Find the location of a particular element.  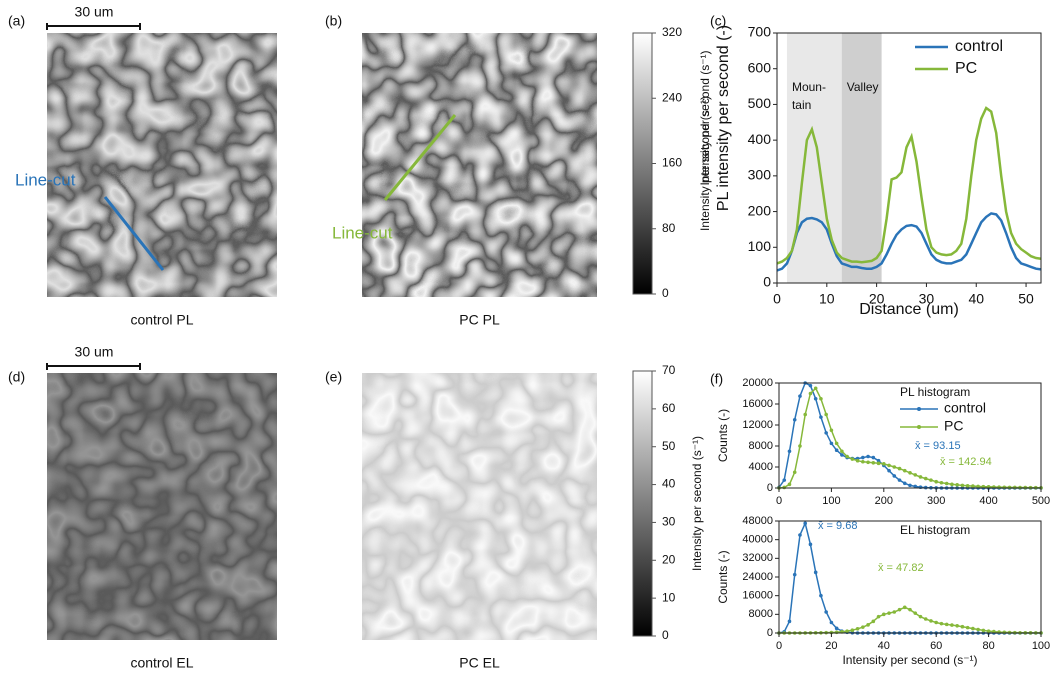

colorbar-tick-label: 80 is located at coordinates (669, 228).